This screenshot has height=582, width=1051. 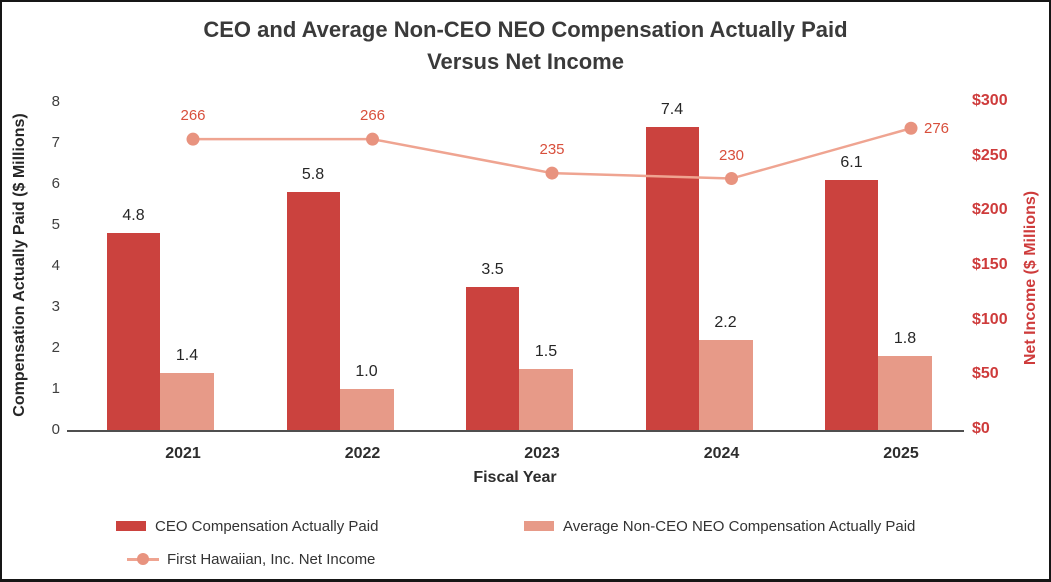 What do you see at coordinates (525, 61) in the screenshot?
I see `chart-title-line2: Versus Net Income` at bounding box center [525, 61].